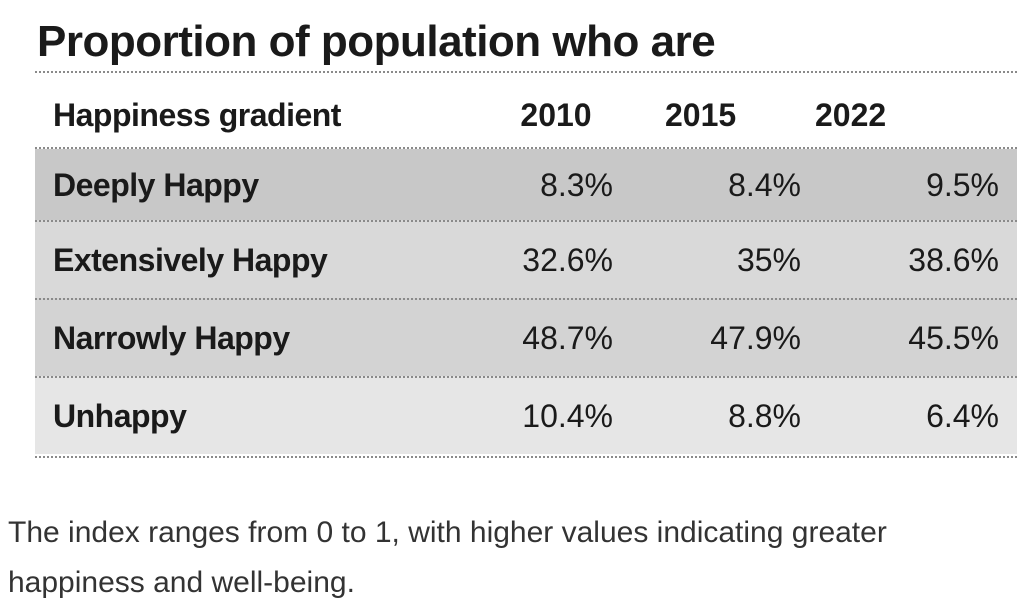  I want to click on value-cell-2015: 47.9%, so click(755, 338).